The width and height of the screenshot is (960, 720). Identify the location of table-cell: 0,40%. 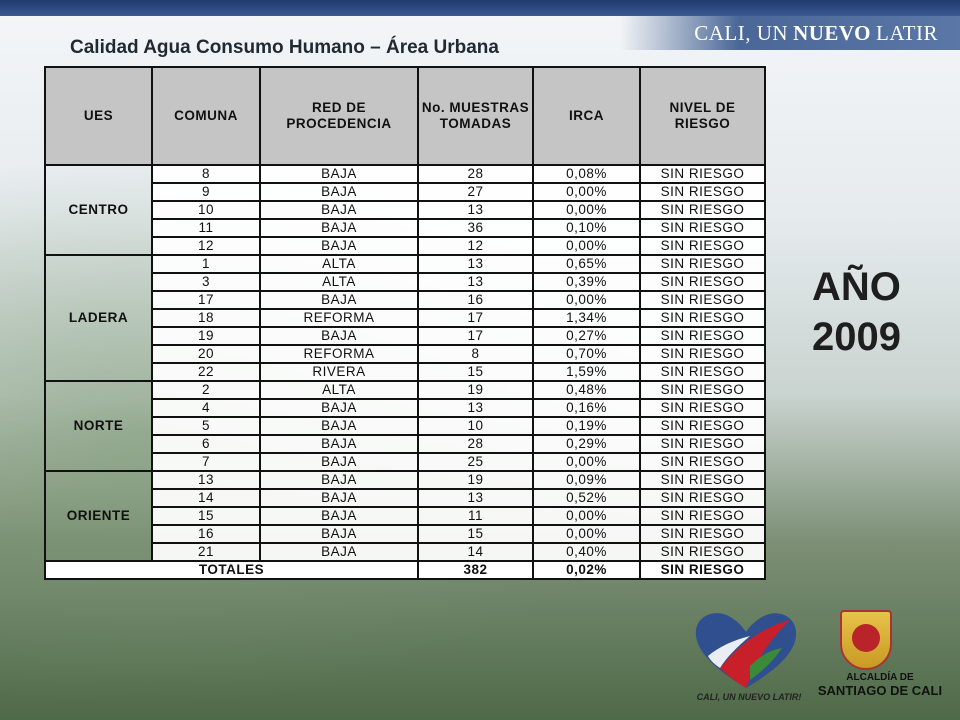
(586, 552).